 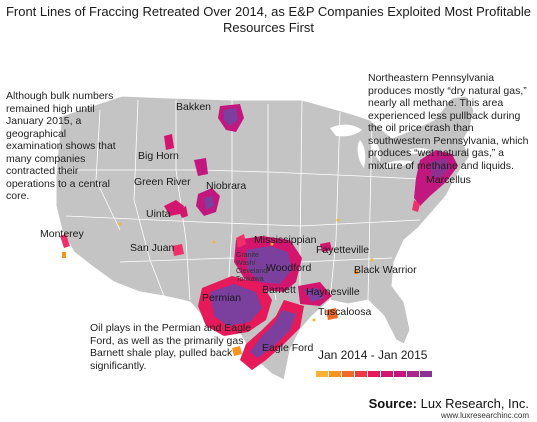 What do you see at coordinates (158, 214) in the screenshot?
I see `label-uinta: Uinta` at bounding box center [158, 214].